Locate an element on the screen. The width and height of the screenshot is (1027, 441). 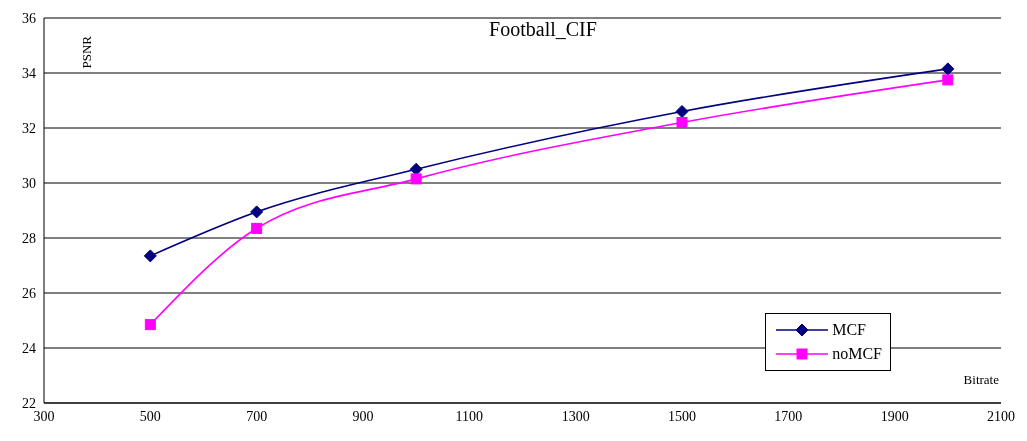
x-tick-label: 900 is located at coordinates (363, 416).